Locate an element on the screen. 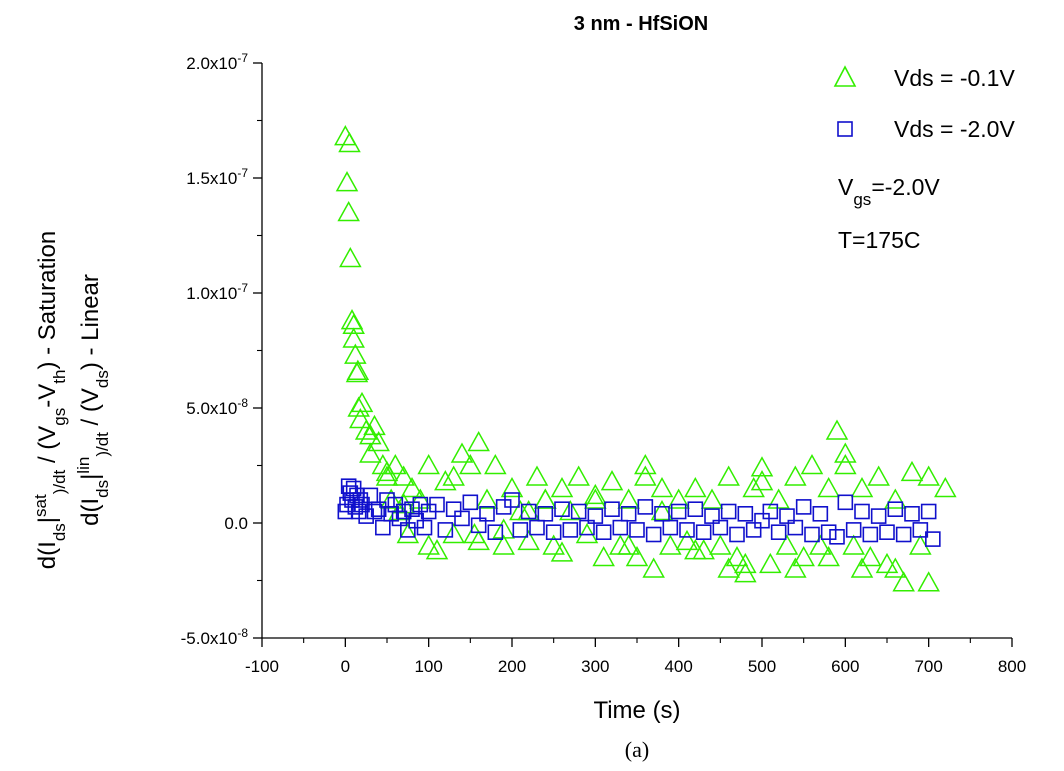  annotation-temperature: T=175C is located at coordinates (879, 240).